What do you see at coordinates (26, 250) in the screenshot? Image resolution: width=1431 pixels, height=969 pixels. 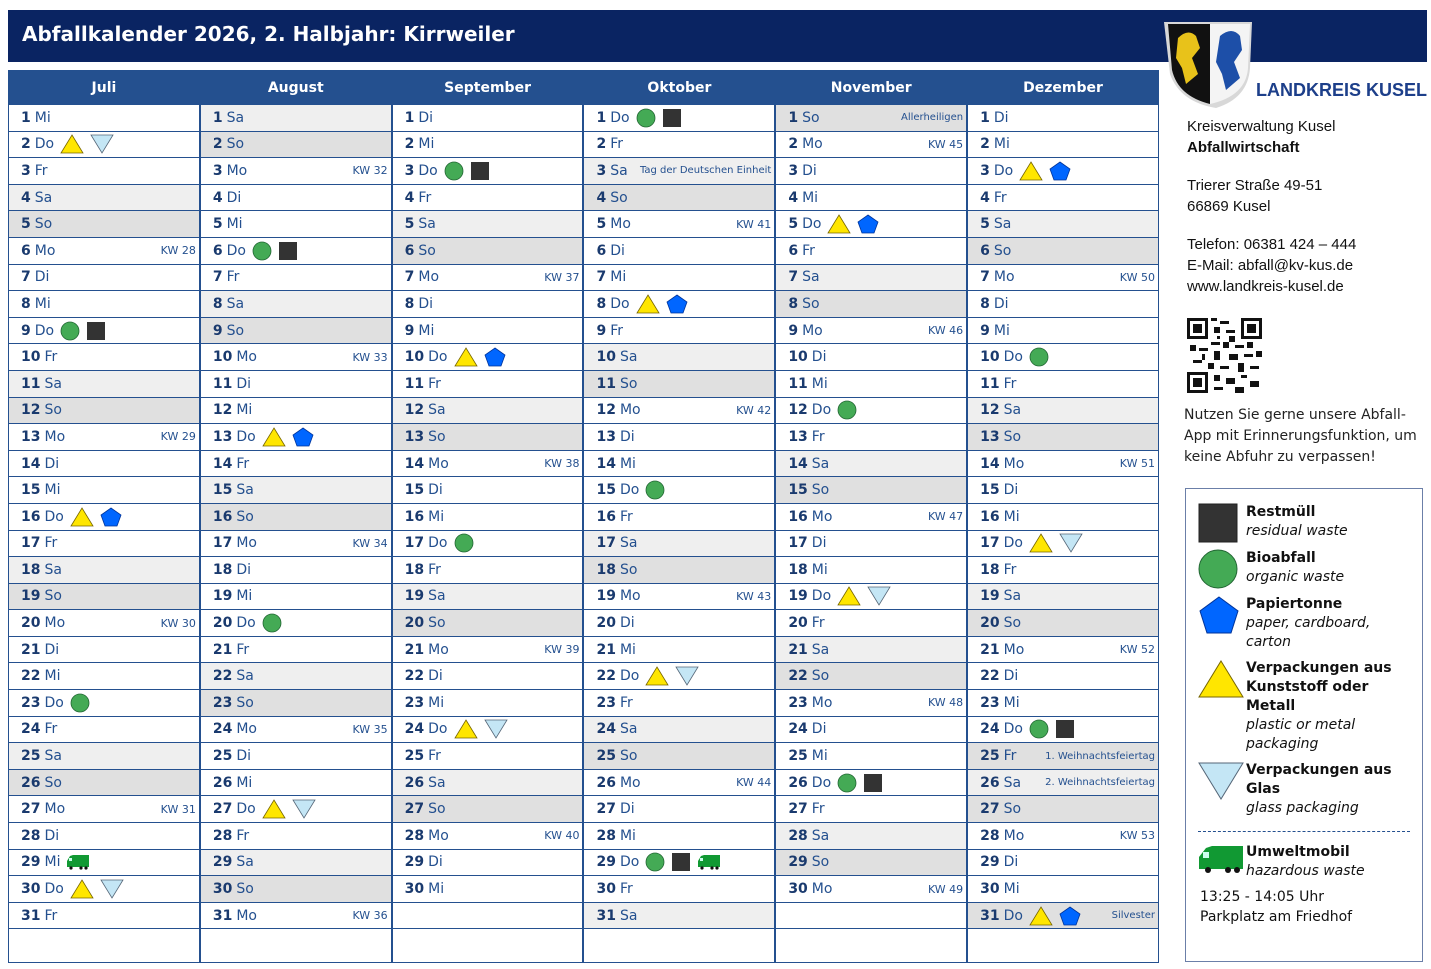 I see `day-number: 6` at bounding box center [26, 250].